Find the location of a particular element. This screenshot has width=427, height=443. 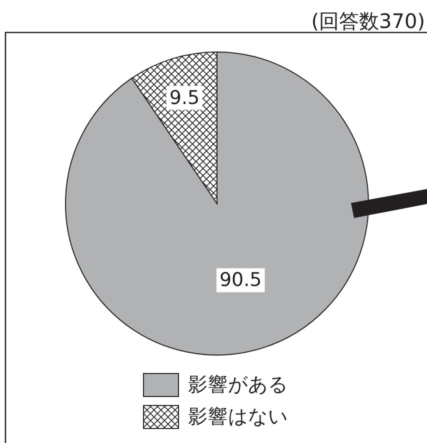

legend-label: 影響はない is located at coordinates (238, 416).